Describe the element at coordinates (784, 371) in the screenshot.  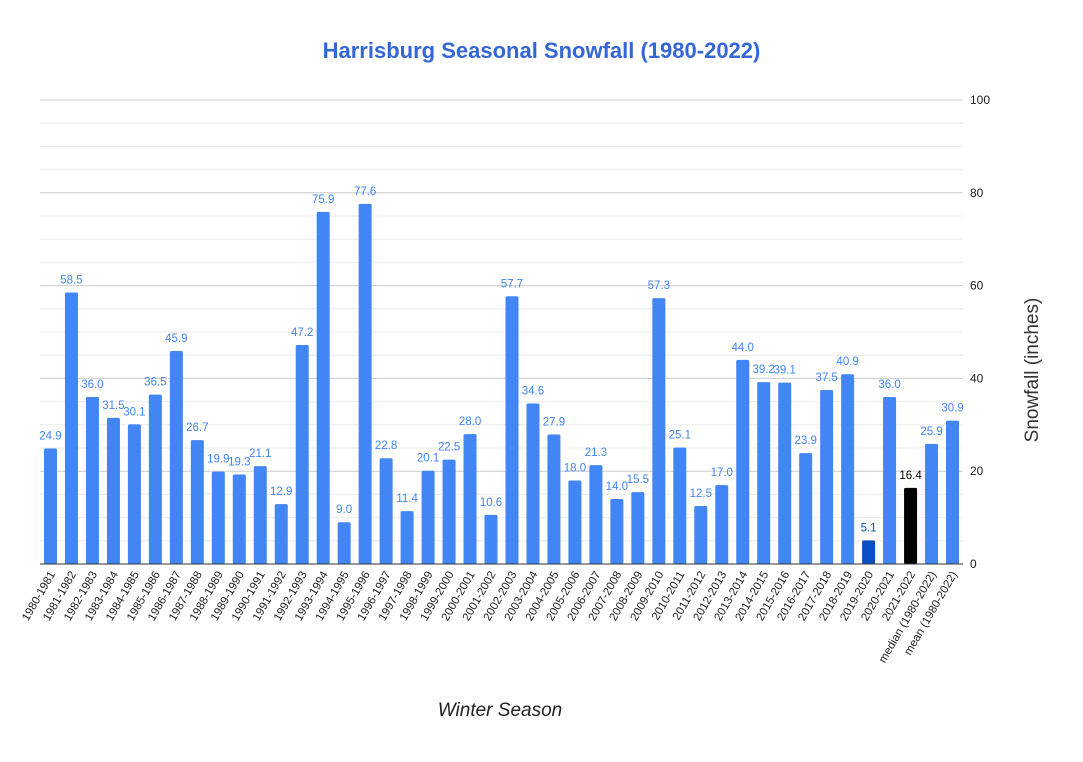
I see `data-label: 39.1` at that location.